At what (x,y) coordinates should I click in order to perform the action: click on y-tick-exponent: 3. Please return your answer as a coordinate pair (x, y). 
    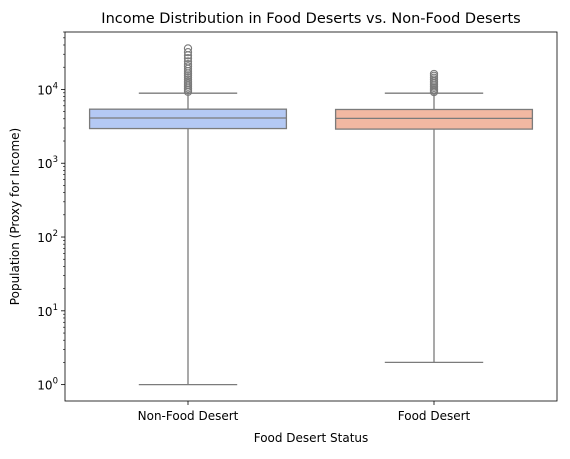
    Looking at the image, I should click on (55, 160).